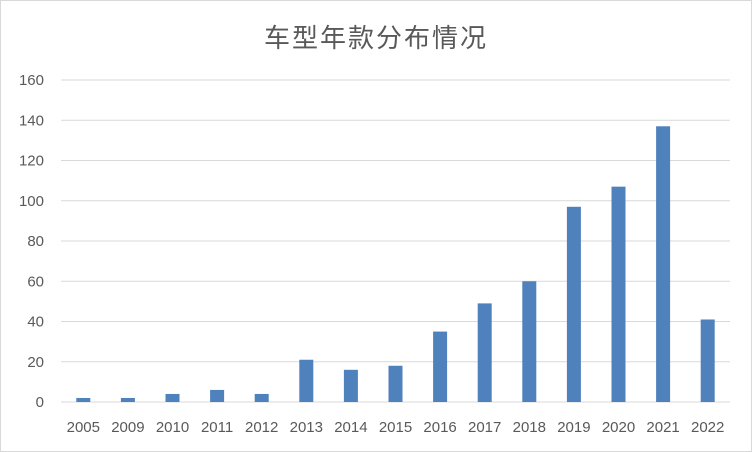 This screenshot has width=752, height=452. Describe the element at coordinates (83, 427) in the screenshot. I see `x-tick-label: 2005` at that location.